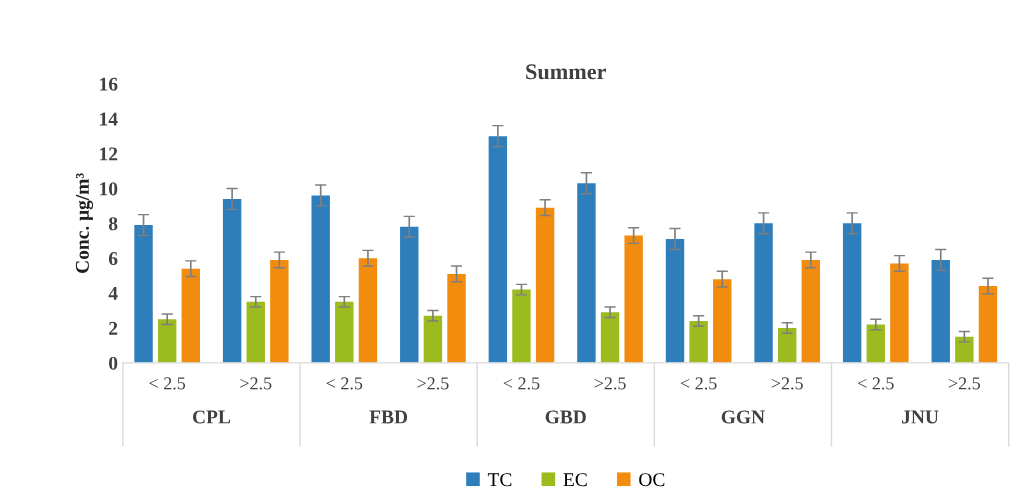 The width and height of the screenshot is (1024, 493). I want to click on y-tick-label: 6, so click(113, 259).